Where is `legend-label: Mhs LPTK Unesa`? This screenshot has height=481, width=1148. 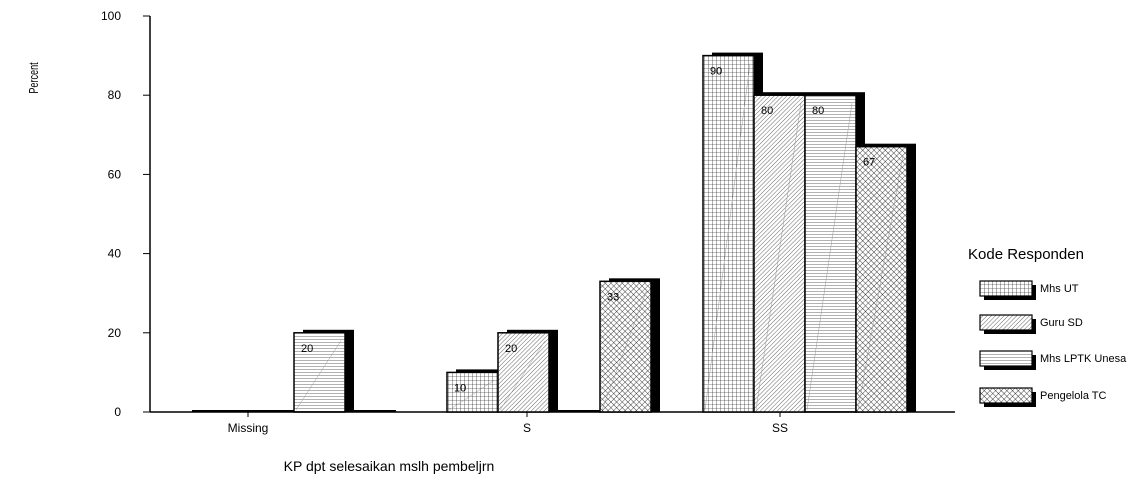 legend-label: Mhs LPTK Unesa is located at coordinates (1083, 359).